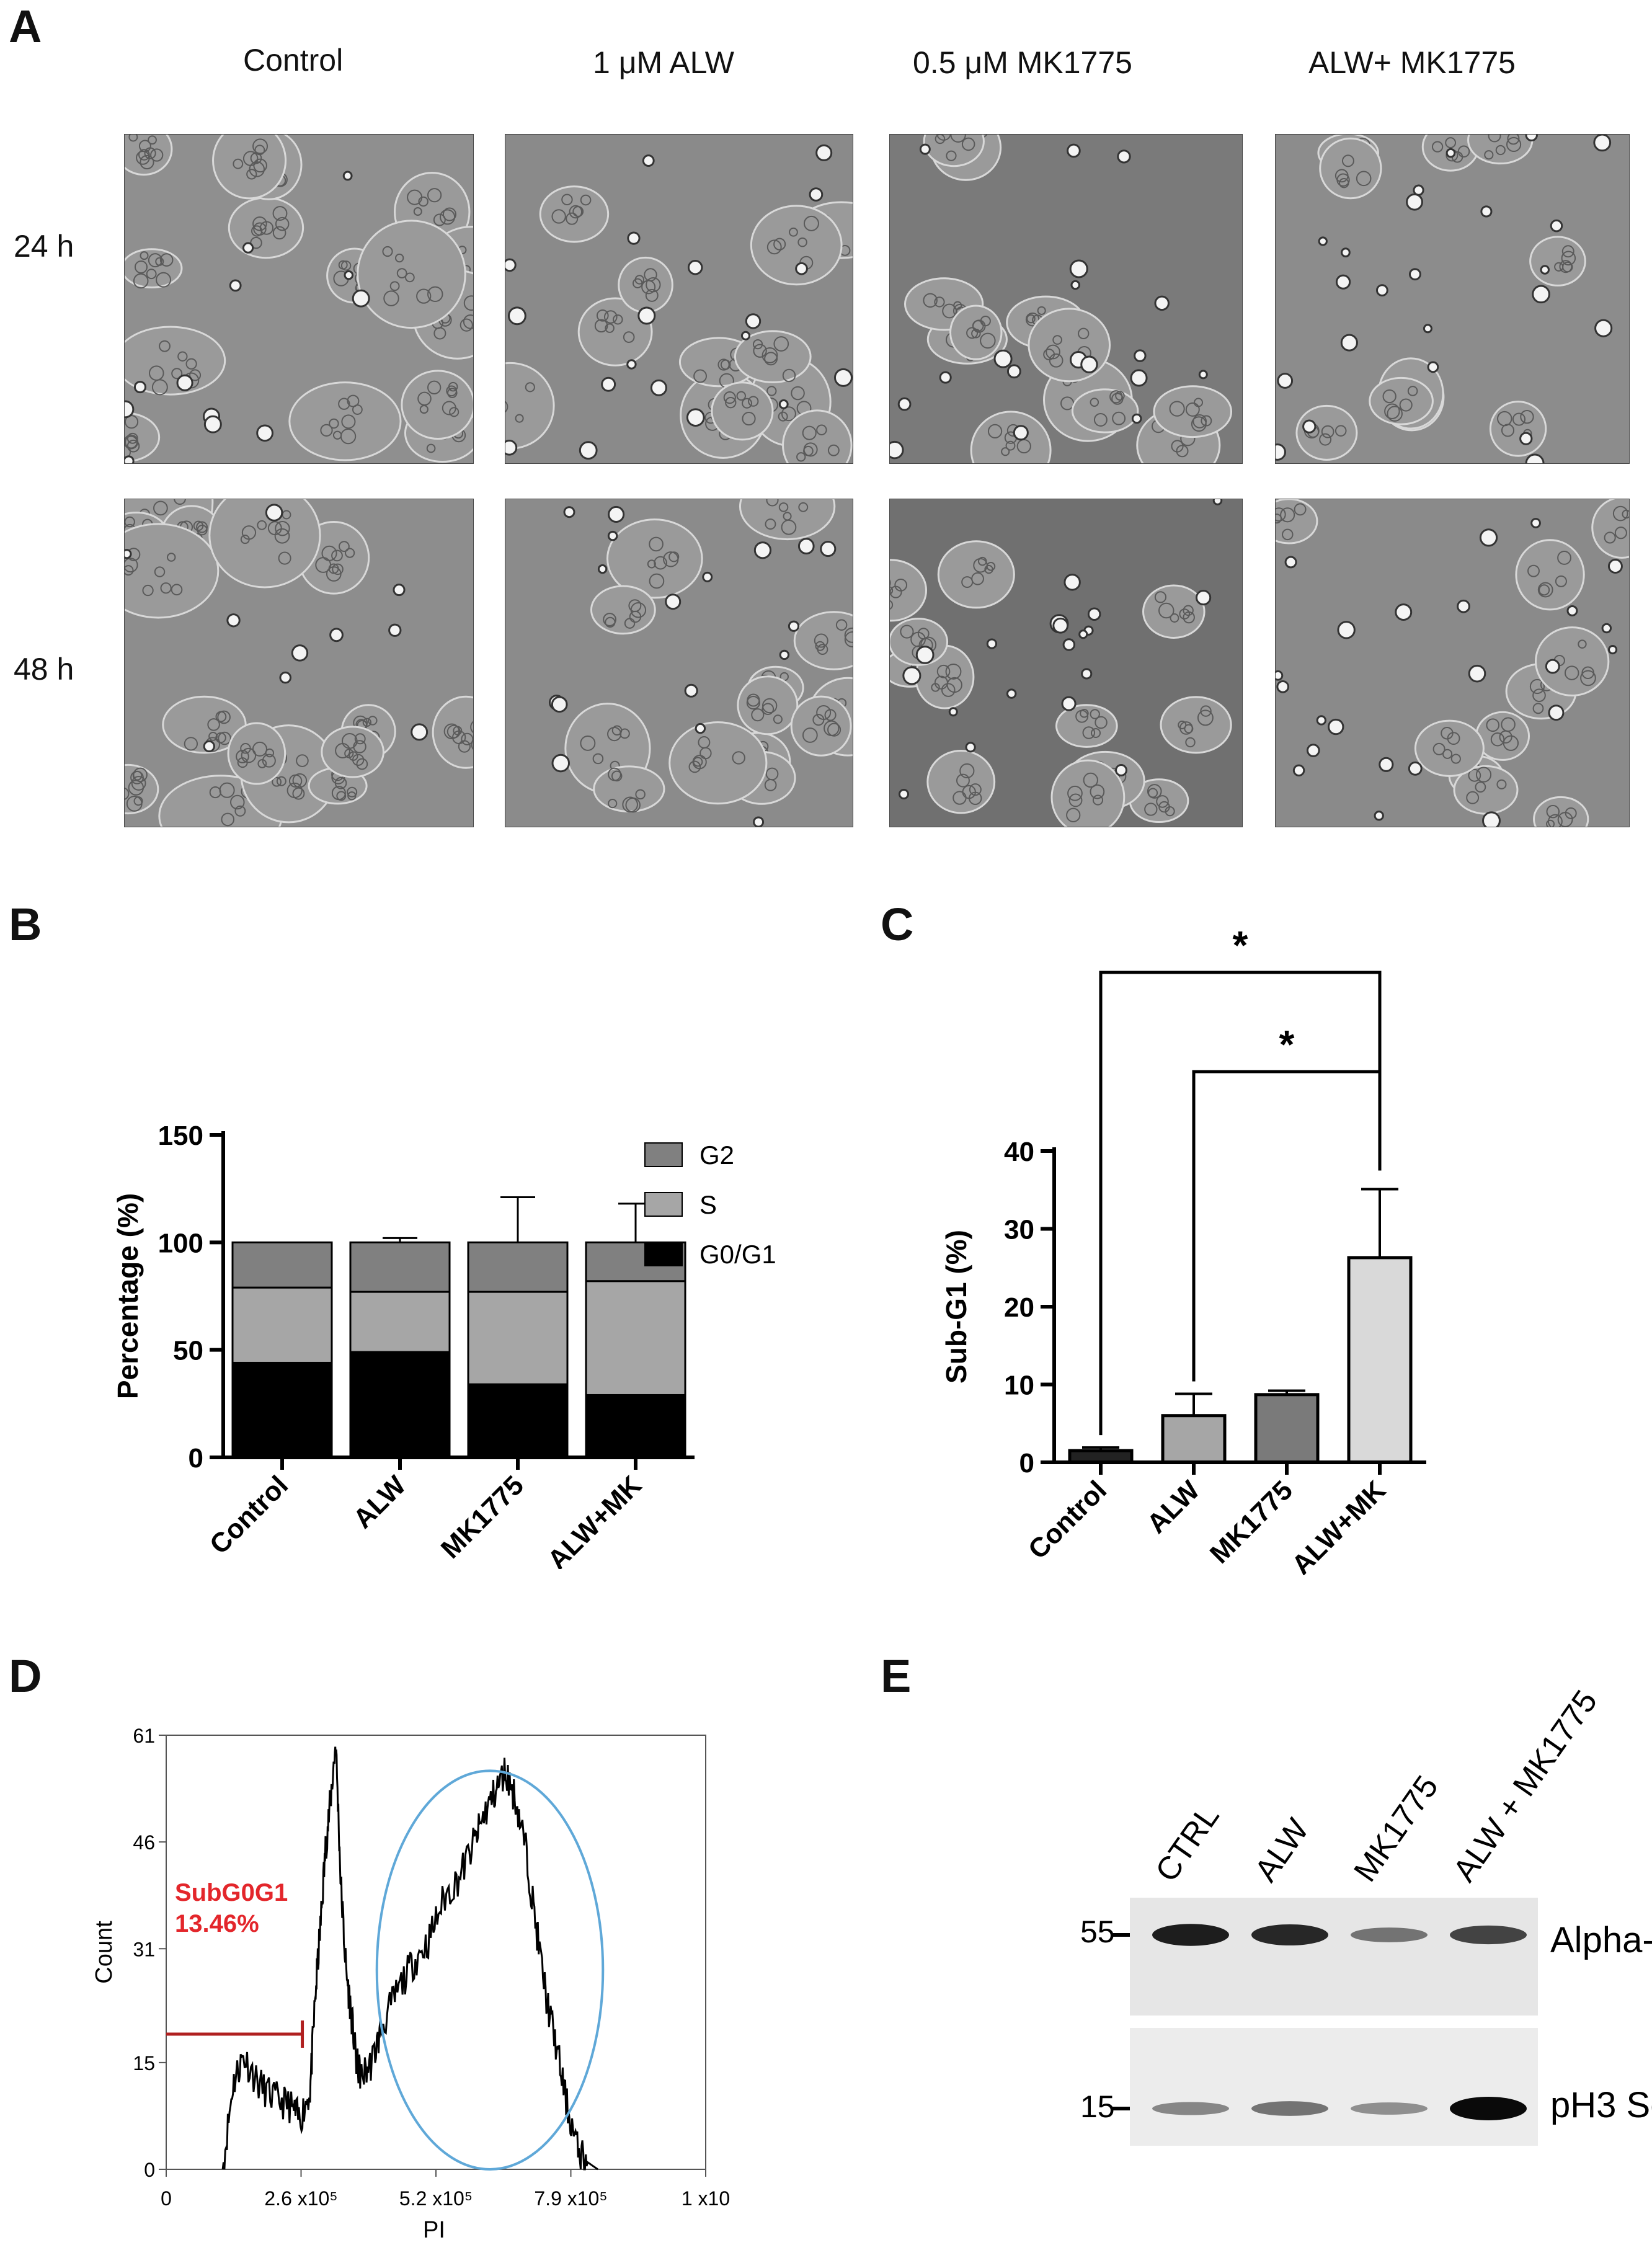 This screenshot has height=2258, width=1652. Describe the element at coordinates (1029, 1307) in the screenshot. I see `y-axis-ticks: 0 10 20 30 40` at that location.